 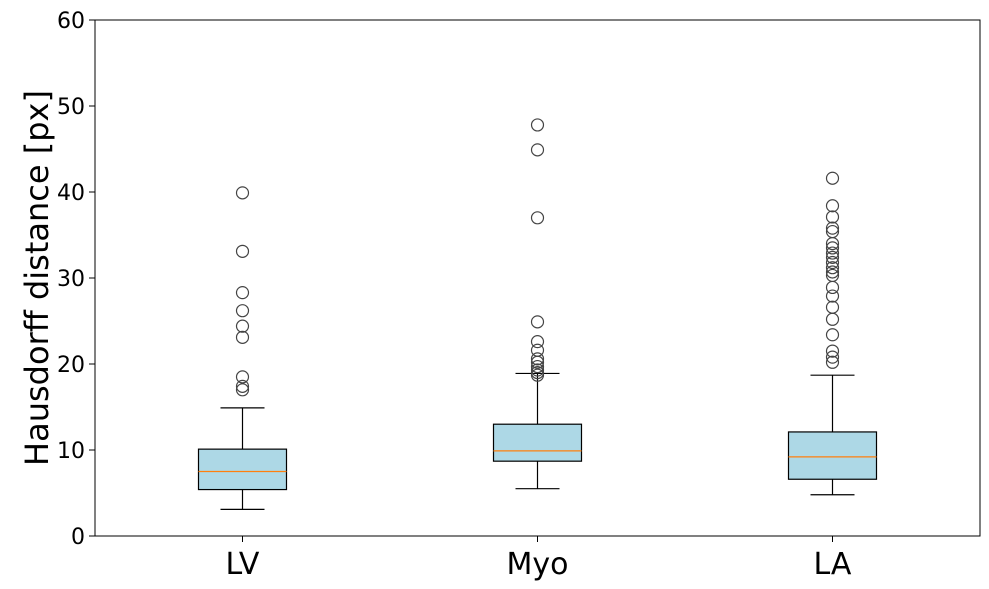 What do you see at coordinates (71, 21) in the screenshot?
I see `y-tick-label: 60` at bounding box center [71, 21].